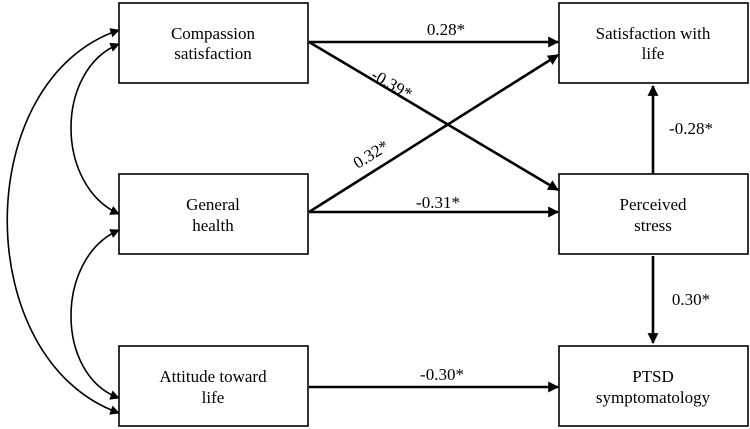  Describe the element at coordinates (653, 225) in the screenshot. I see `node-label-line: stress` at that location.